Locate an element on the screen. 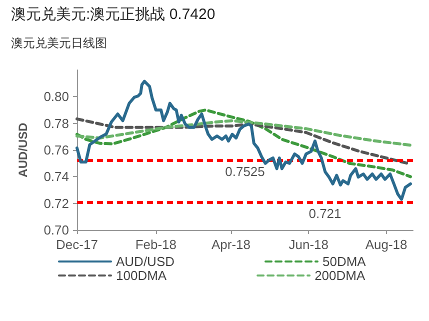  chart-title: 澳元兑美元:澳元正挑战 0.7420 is located at coordinates (113, 14).